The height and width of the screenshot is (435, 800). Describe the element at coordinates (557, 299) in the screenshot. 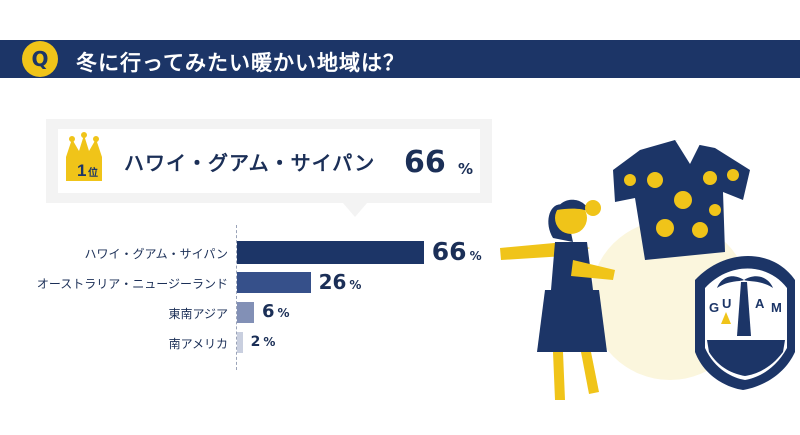

I see `hula-dancer-icon` at that location.